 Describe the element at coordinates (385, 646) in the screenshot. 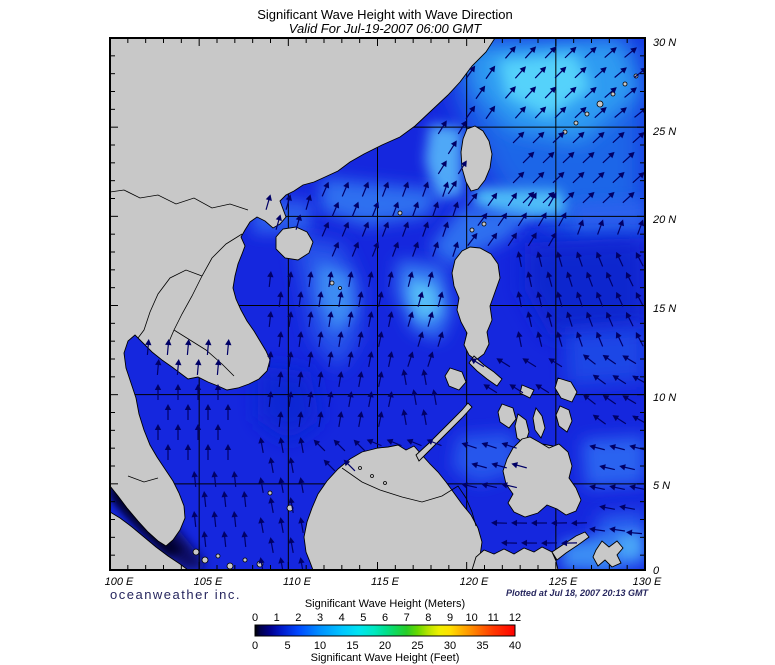

I see `feet-tick-20: 20` at that location.